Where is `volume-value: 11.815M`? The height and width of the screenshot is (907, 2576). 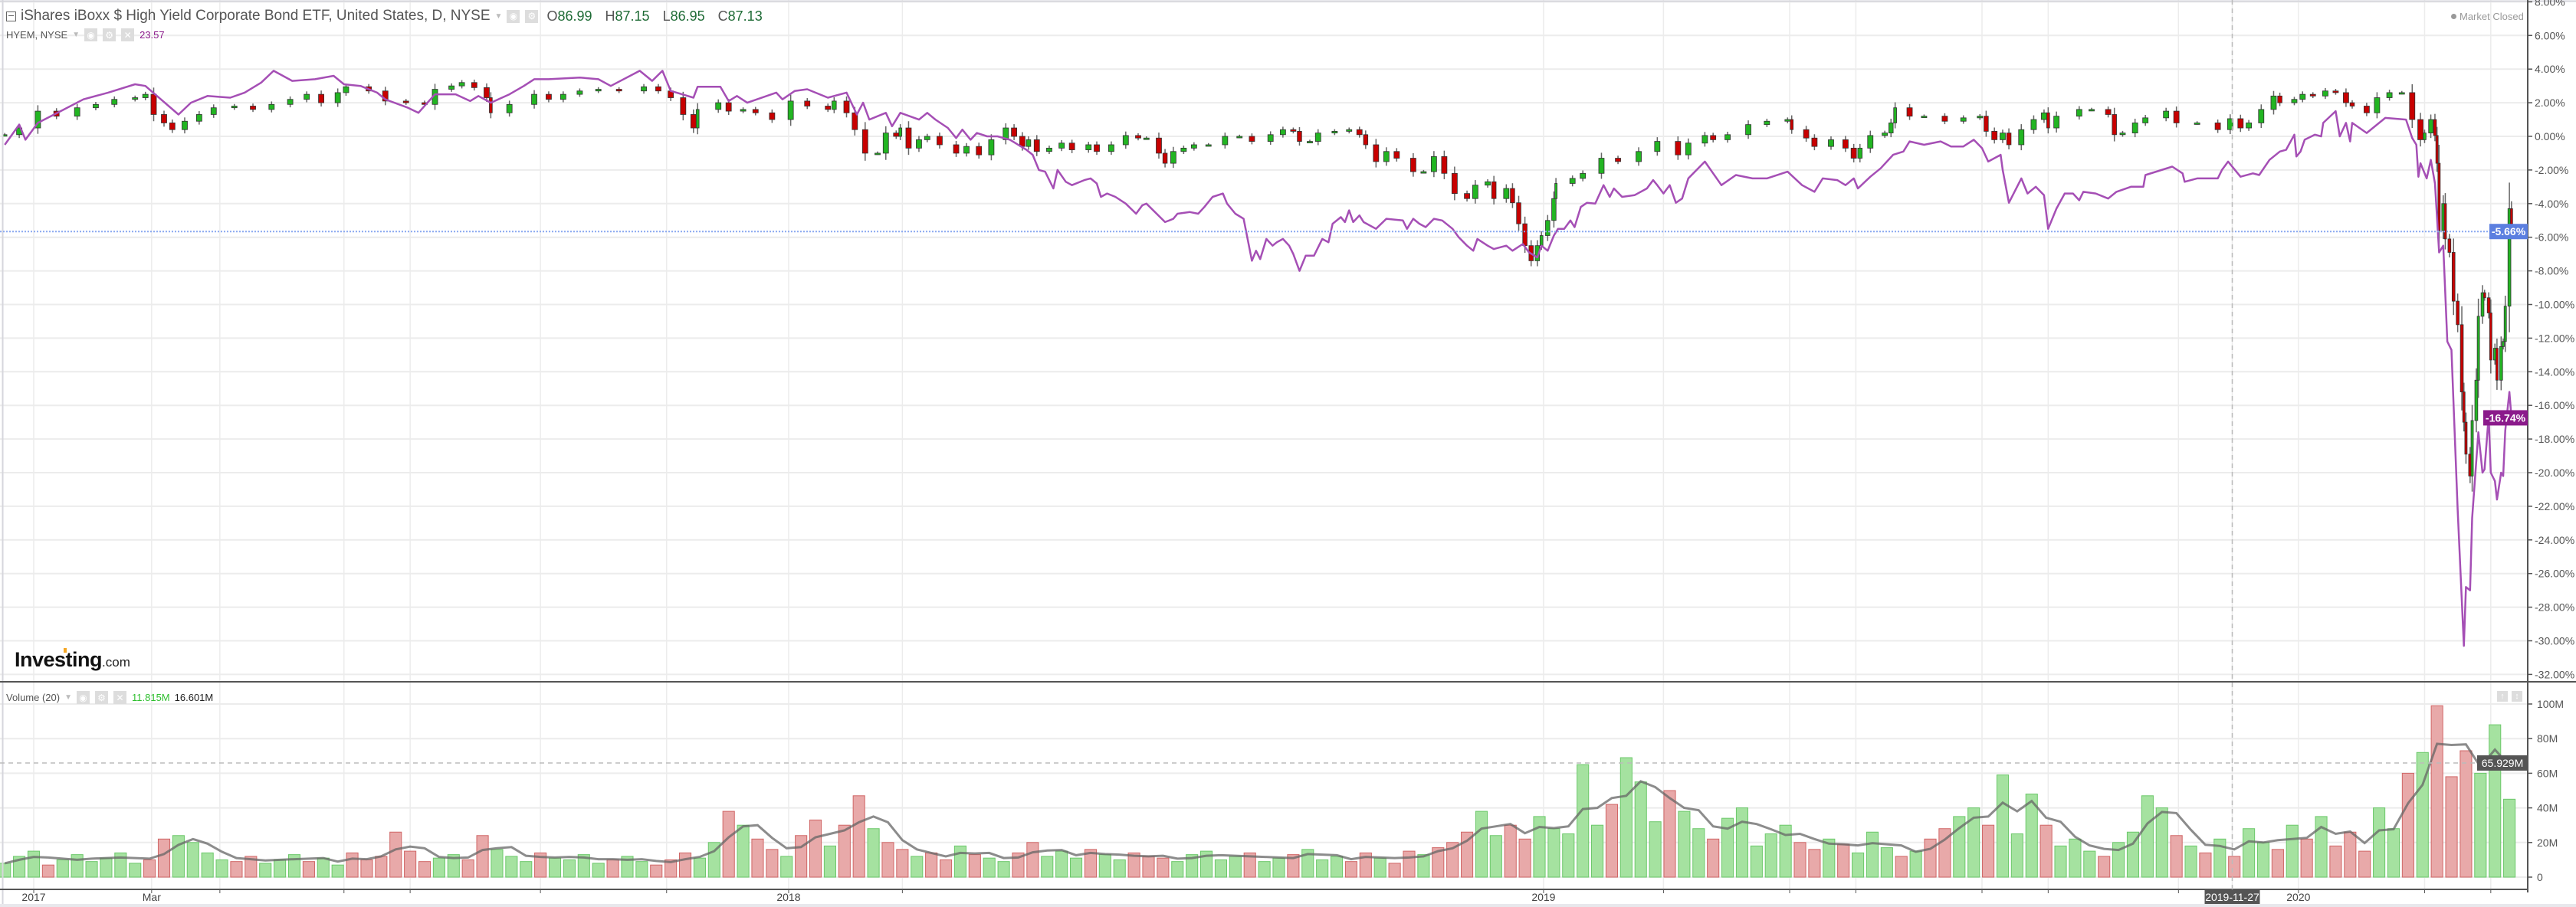
volume-value: 11.815M is located at coordinates (151, 697).